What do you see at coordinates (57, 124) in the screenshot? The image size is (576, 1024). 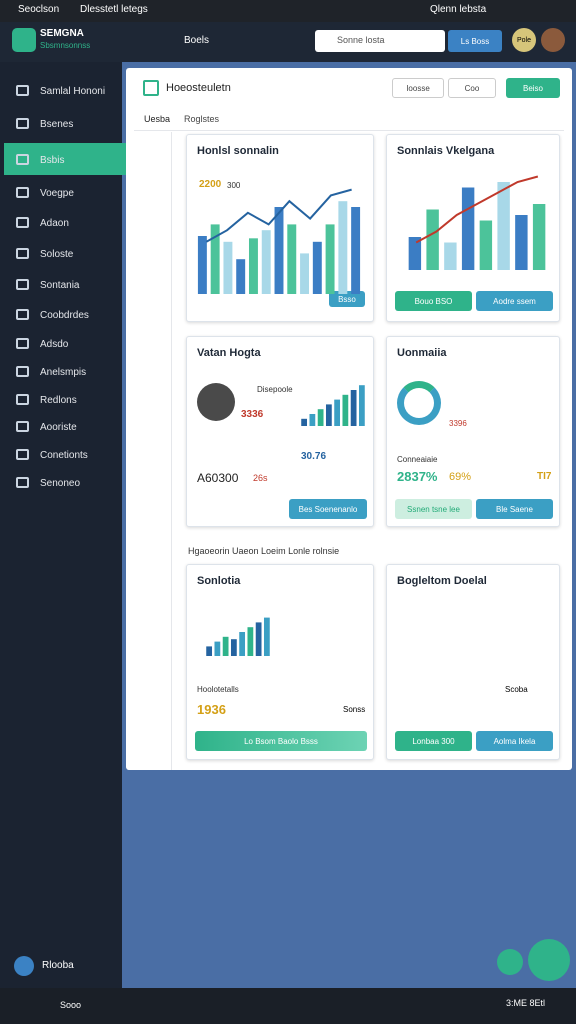 I see `nav-item: Bsenes` at bounding box center [57, 124].